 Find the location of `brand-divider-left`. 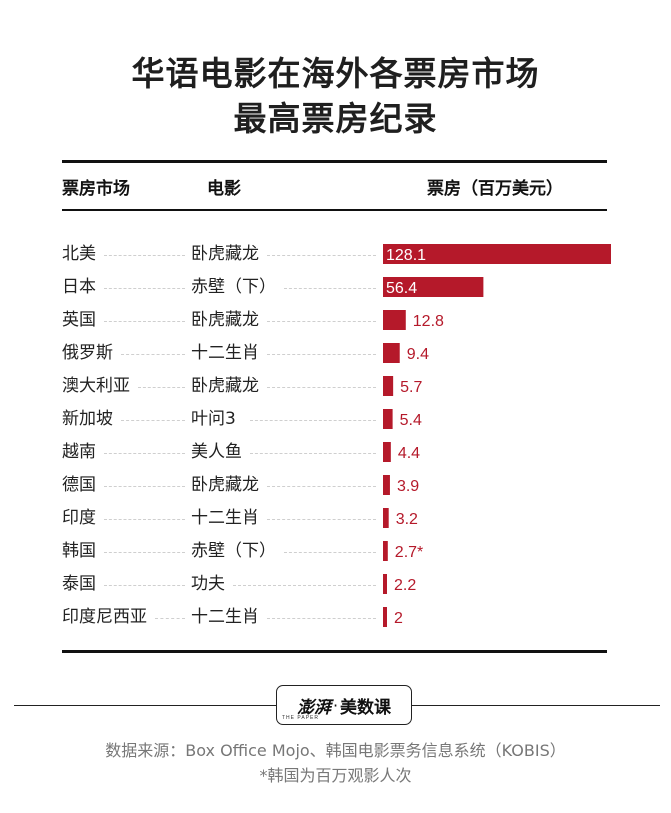

brand-divider-left is located at coordinates (145, 705).